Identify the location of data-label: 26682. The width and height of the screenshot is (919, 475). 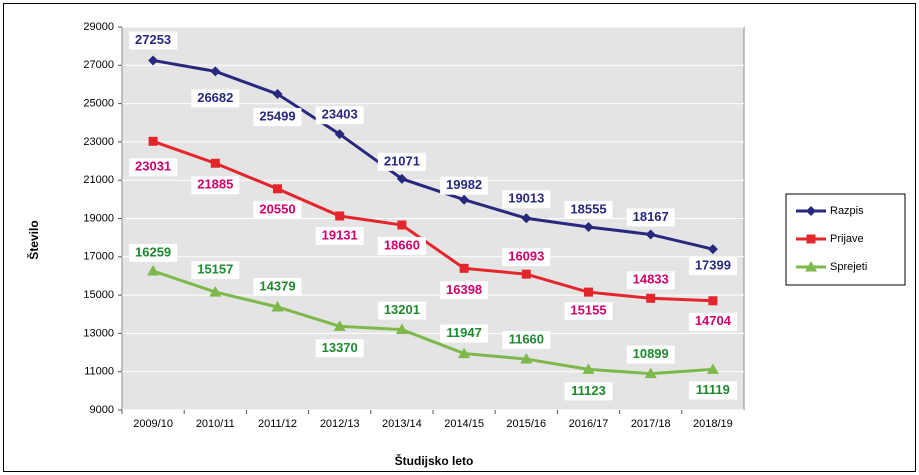
(215, 97).